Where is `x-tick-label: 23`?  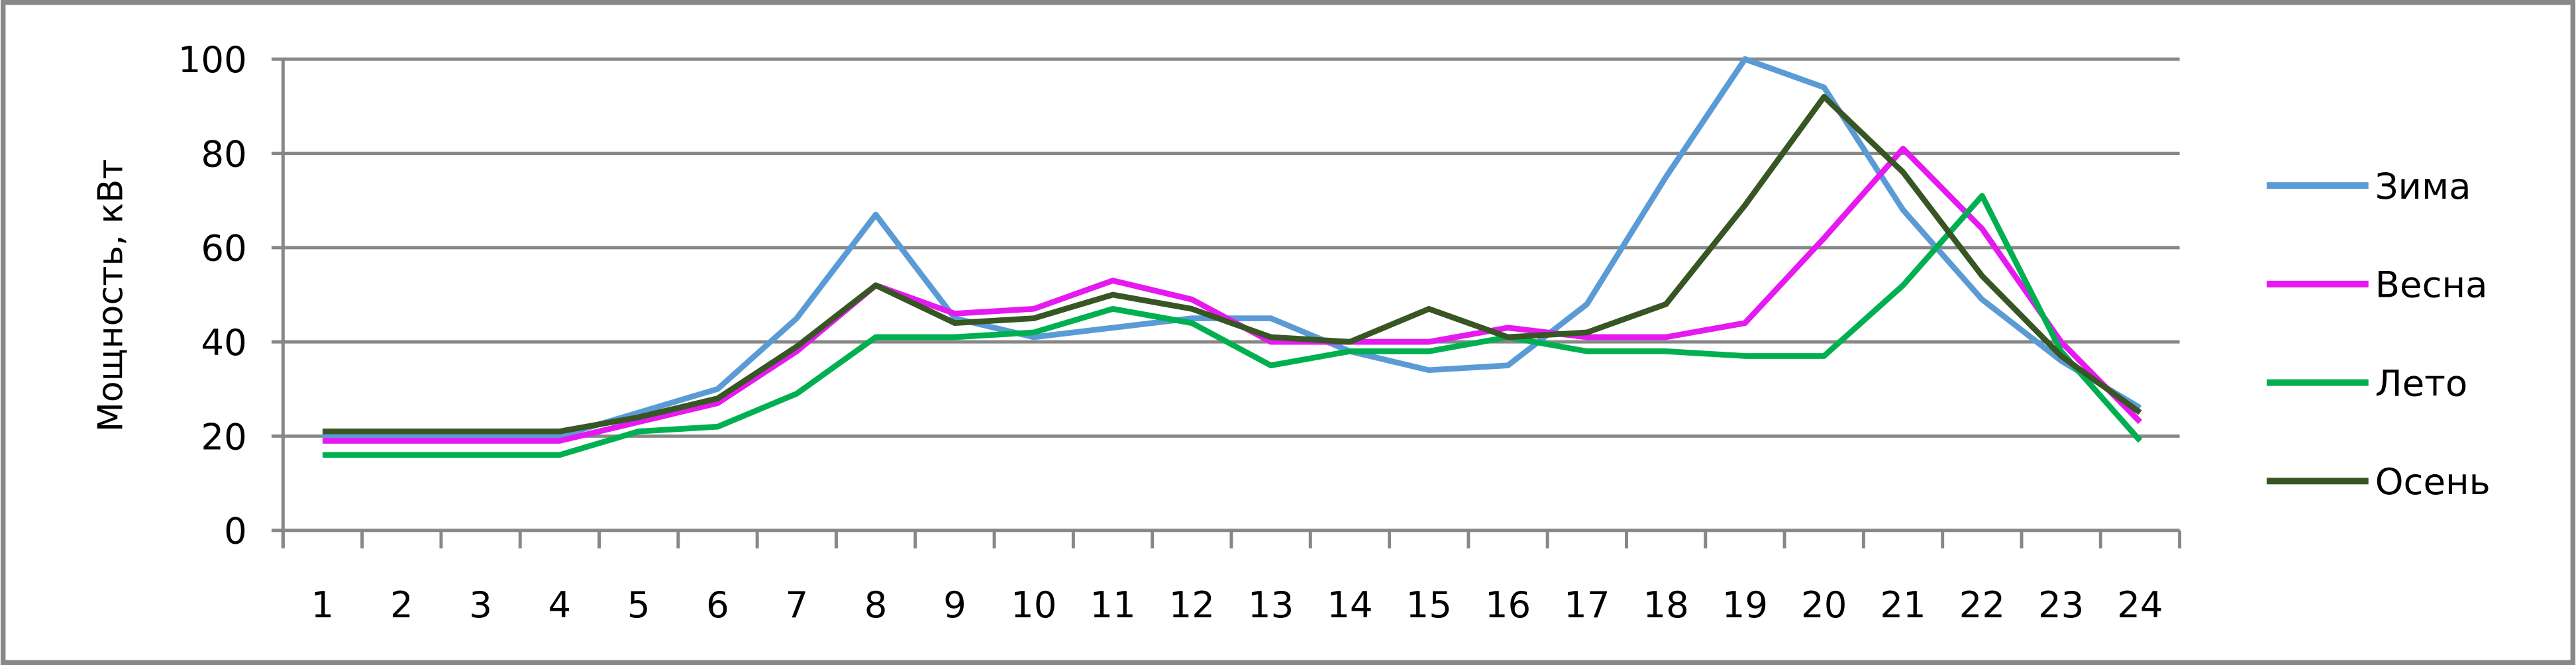
x-tick-label: 23 is located at coordinates (2061, 605).